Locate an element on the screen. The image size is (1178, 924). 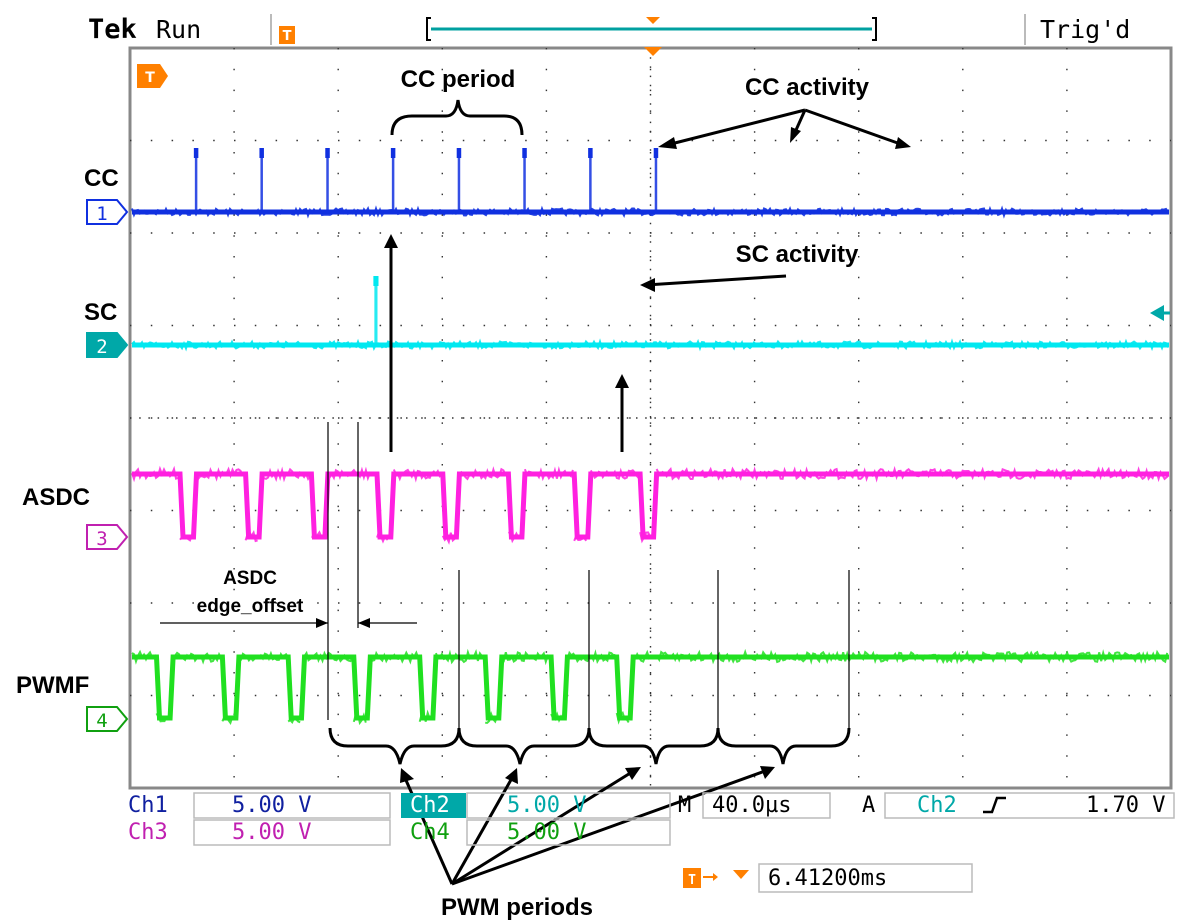
ch2-ground-marker: 2 is located at coordinates (107, 345).